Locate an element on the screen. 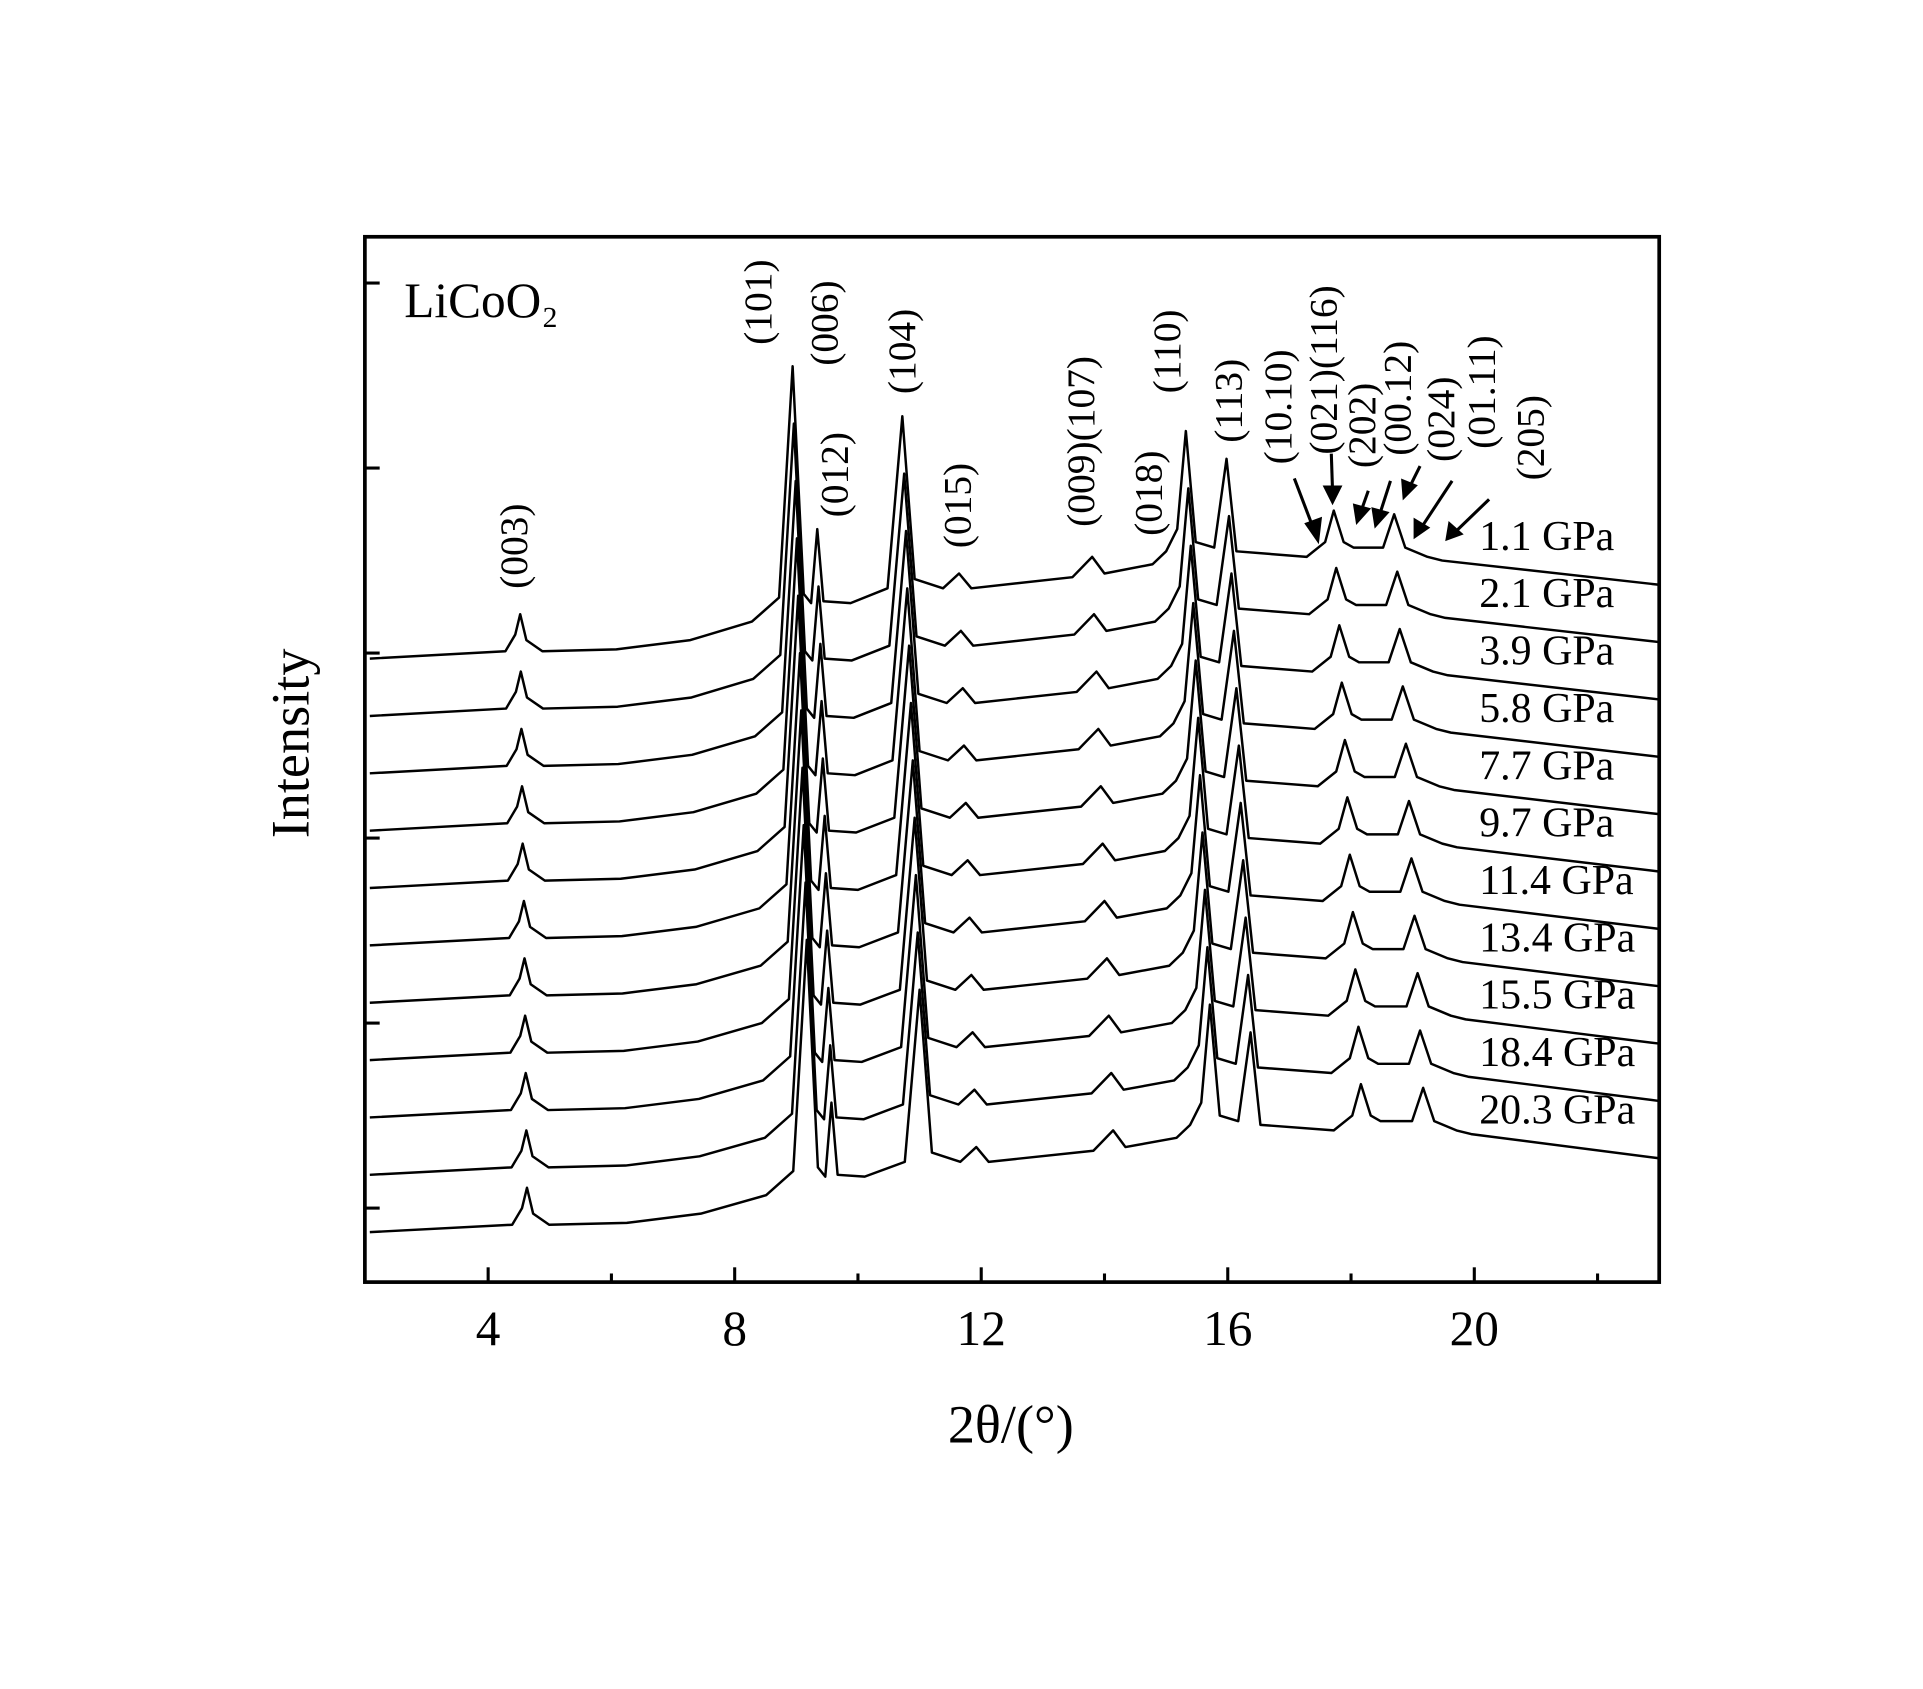  peak-label: (015) is located at coordinates (958, 505).